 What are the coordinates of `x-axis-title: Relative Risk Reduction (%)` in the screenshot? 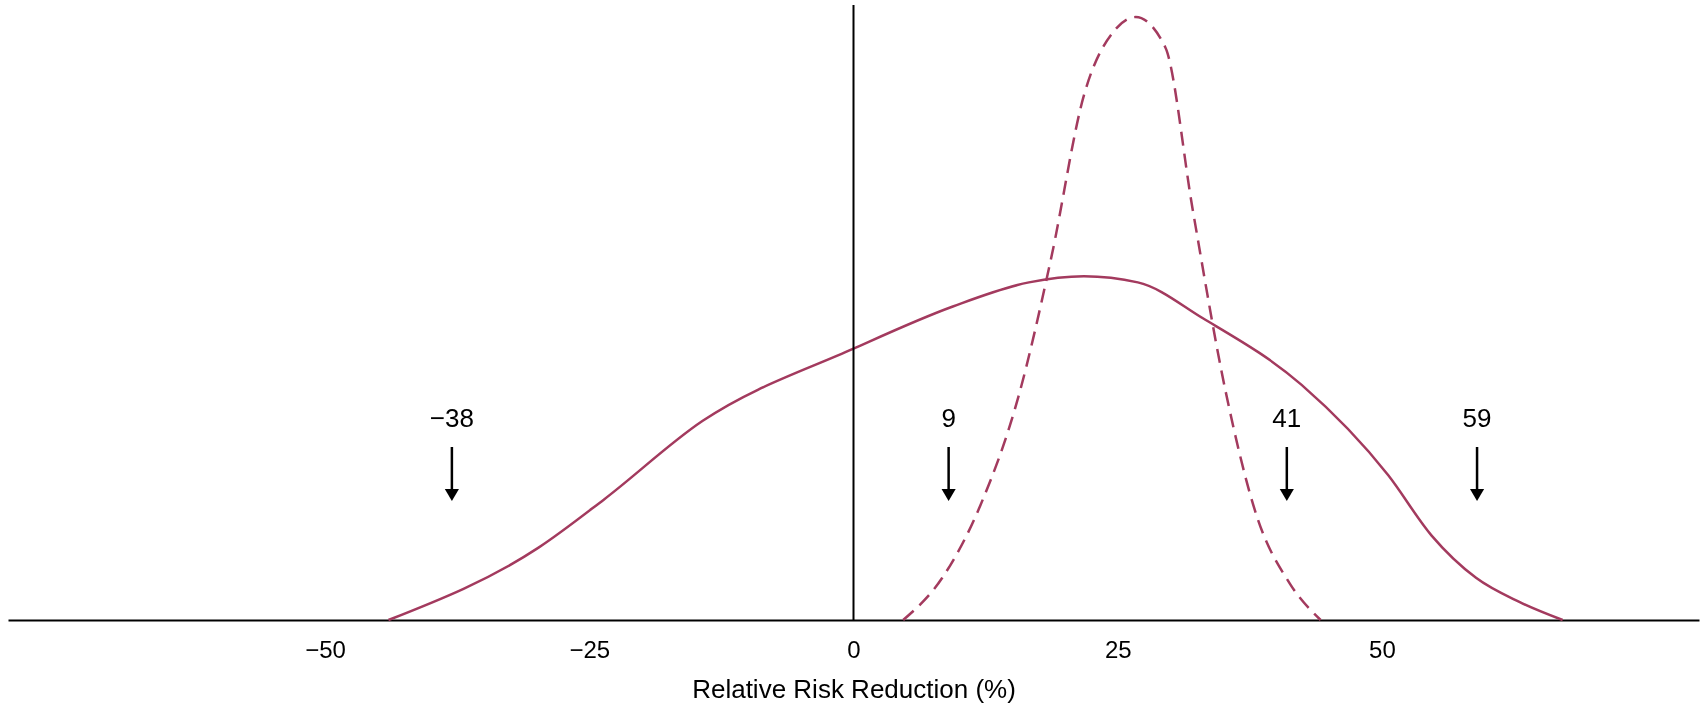 It's located at (854, 688).